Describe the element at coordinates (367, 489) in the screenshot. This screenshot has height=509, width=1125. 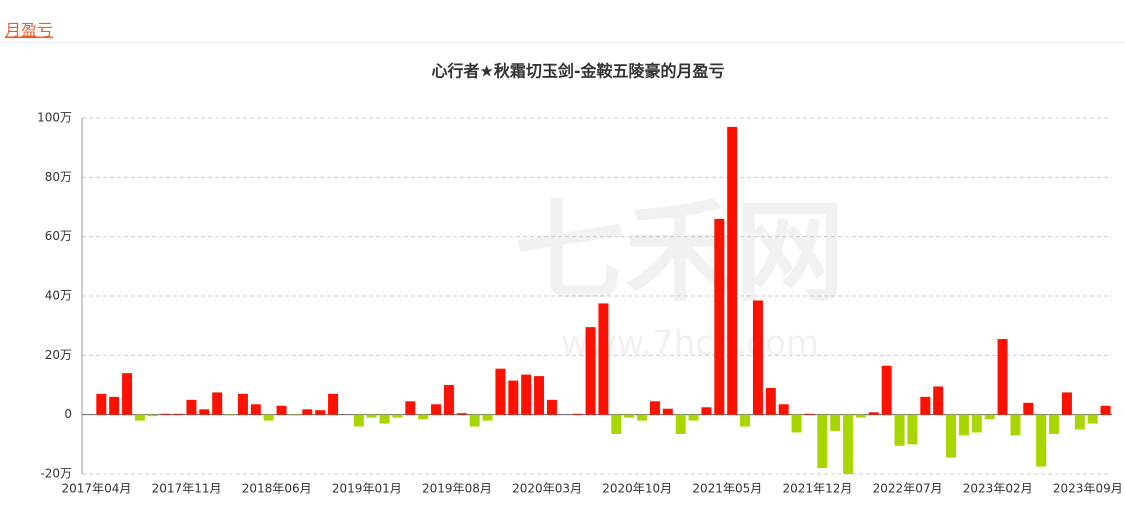
I see `x-tick-label: 2019年01月` at that location.